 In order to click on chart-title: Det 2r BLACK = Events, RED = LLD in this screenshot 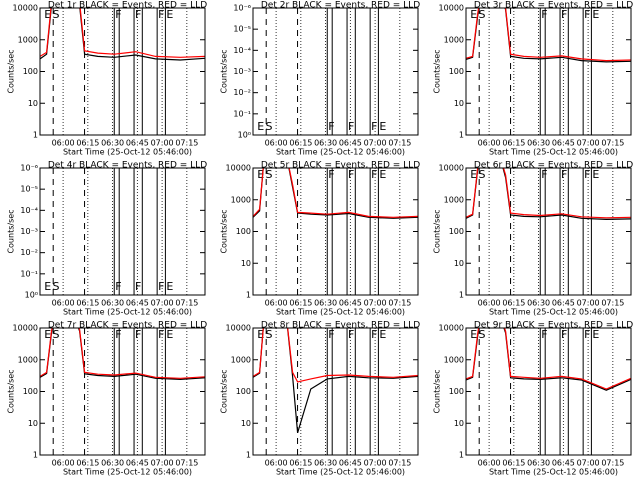, I will do `click(340, 6)`.